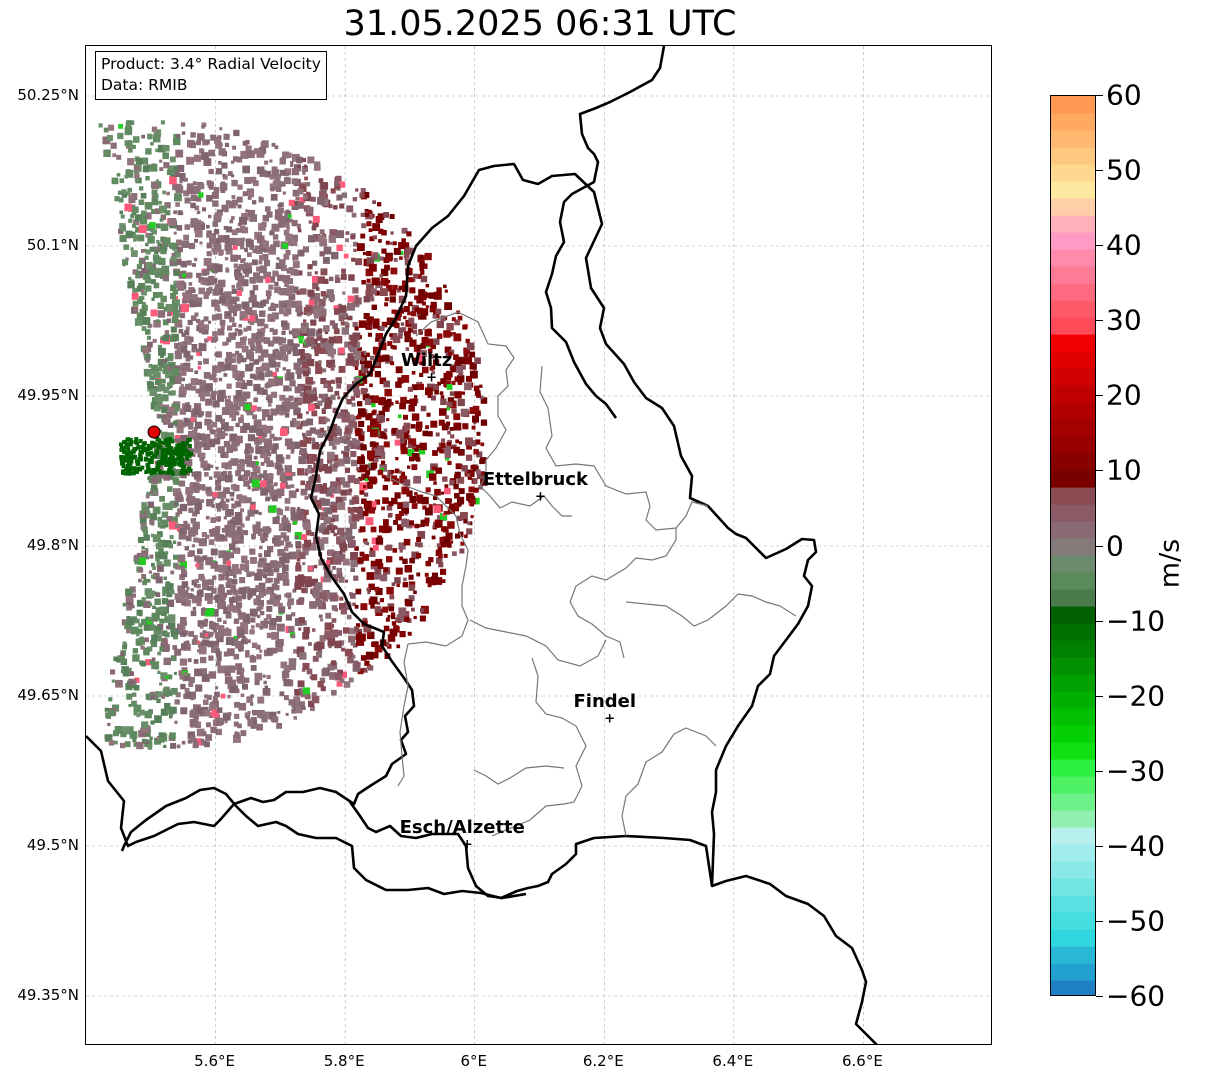 The image size is (1207, 1081). I want to click on lat-tick-label: 49.95°N, so click(48, 395).